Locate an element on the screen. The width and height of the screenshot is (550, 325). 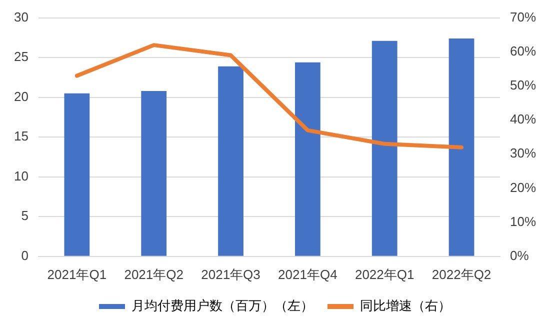
x-tick-label: 2021年Q2 is located at coordinates (154, 274).